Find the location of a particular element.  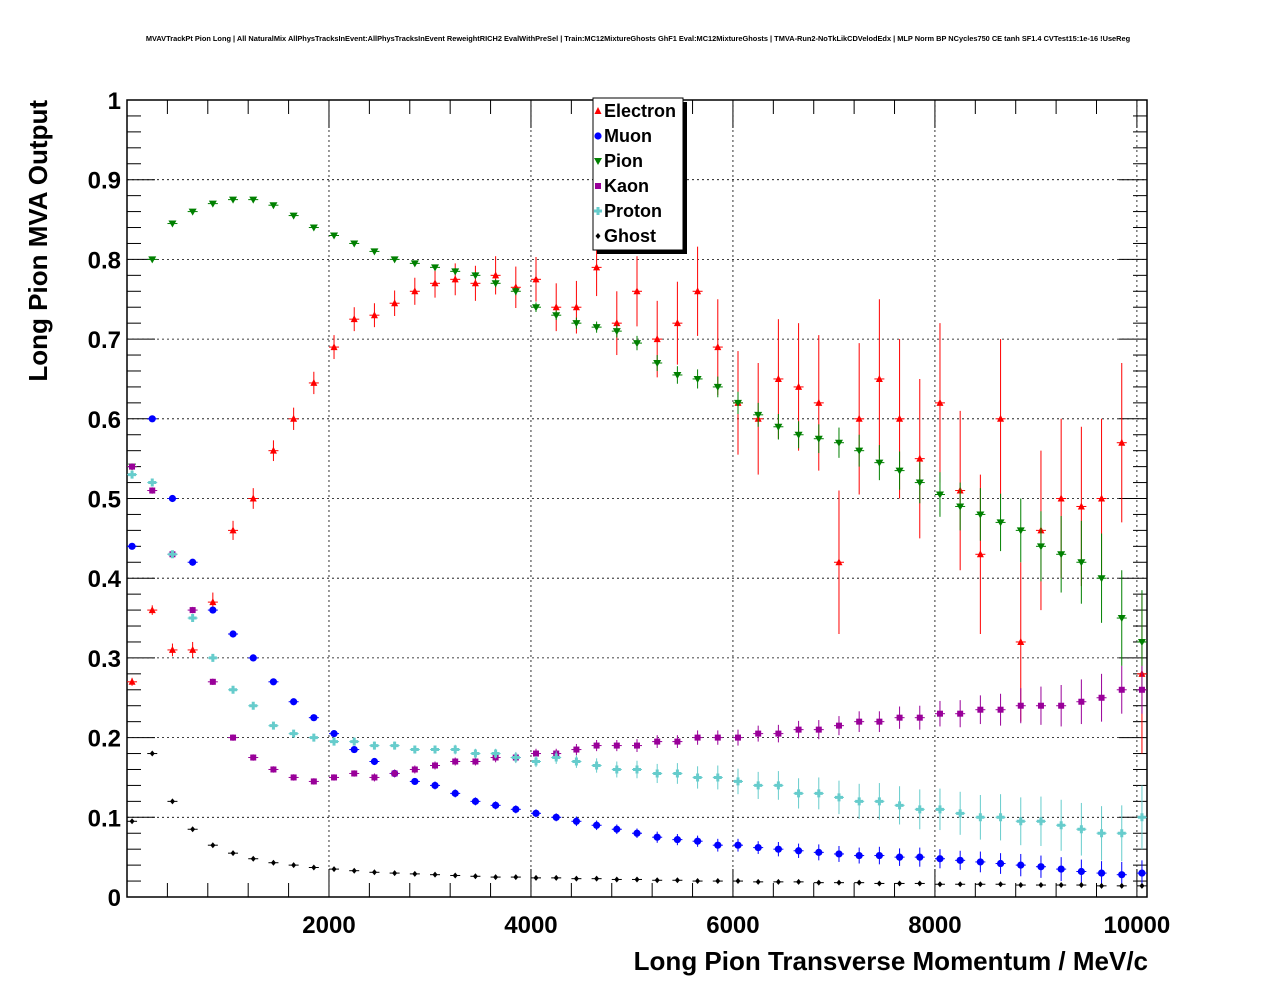

x-tick-label: 2000 is located at coordinates (328, 925).